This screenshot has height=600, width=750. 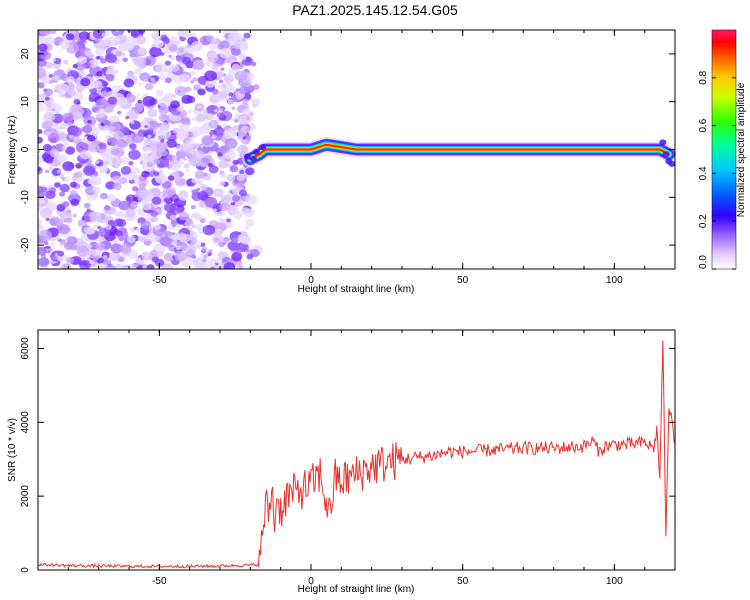 What do you see at coordinates (25, 149) in the screenshot?
I see `spectrogram-y-tick-label: 0` at bounding box center [25, 149].